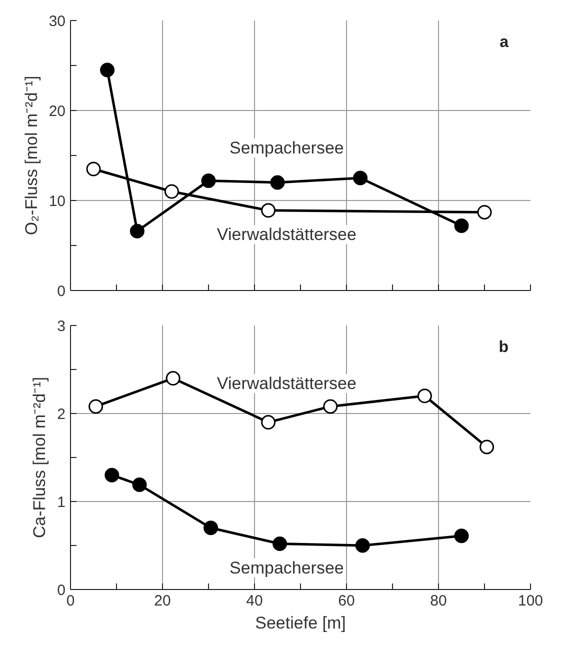 The height and width of the screenshot is (650, 568). Describe the element at coordinates (61, 326) in the screenshot. I see `y-tick-label: 3` at that location.